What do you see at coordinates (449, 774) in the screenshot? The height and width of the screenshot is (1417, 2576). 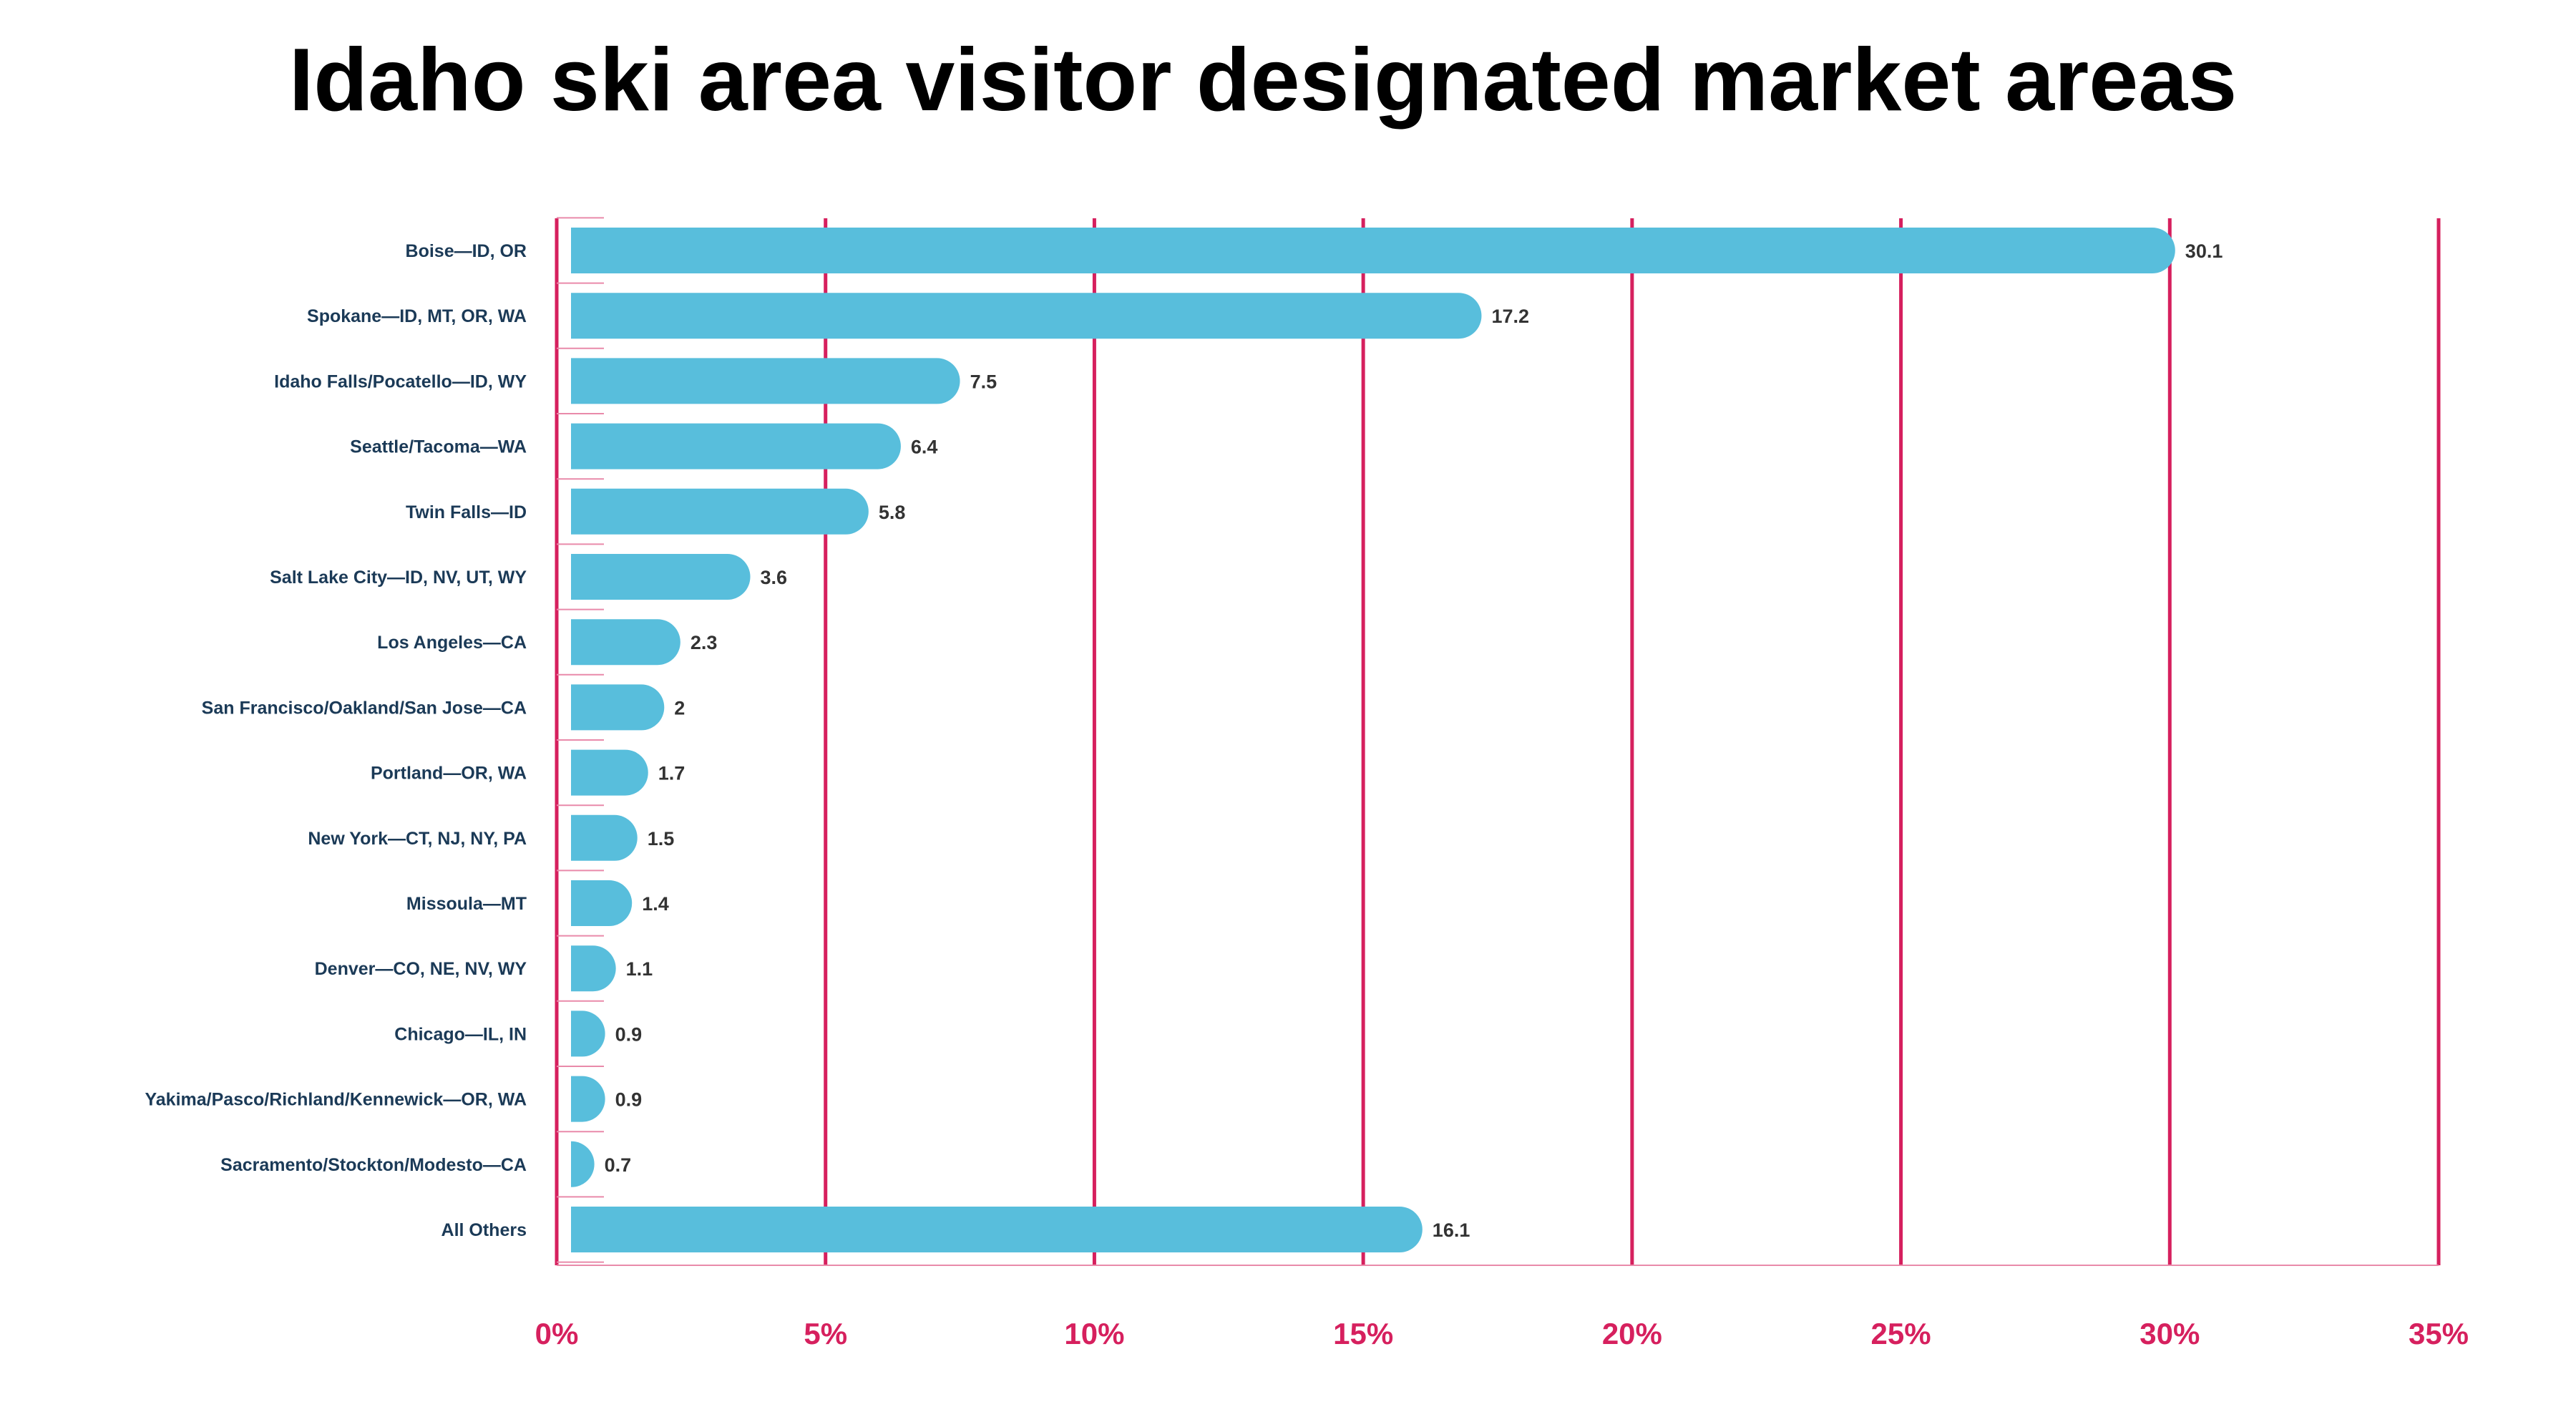 I see `category-label: Portland—OR, WA` at bounding box center [449, 774].